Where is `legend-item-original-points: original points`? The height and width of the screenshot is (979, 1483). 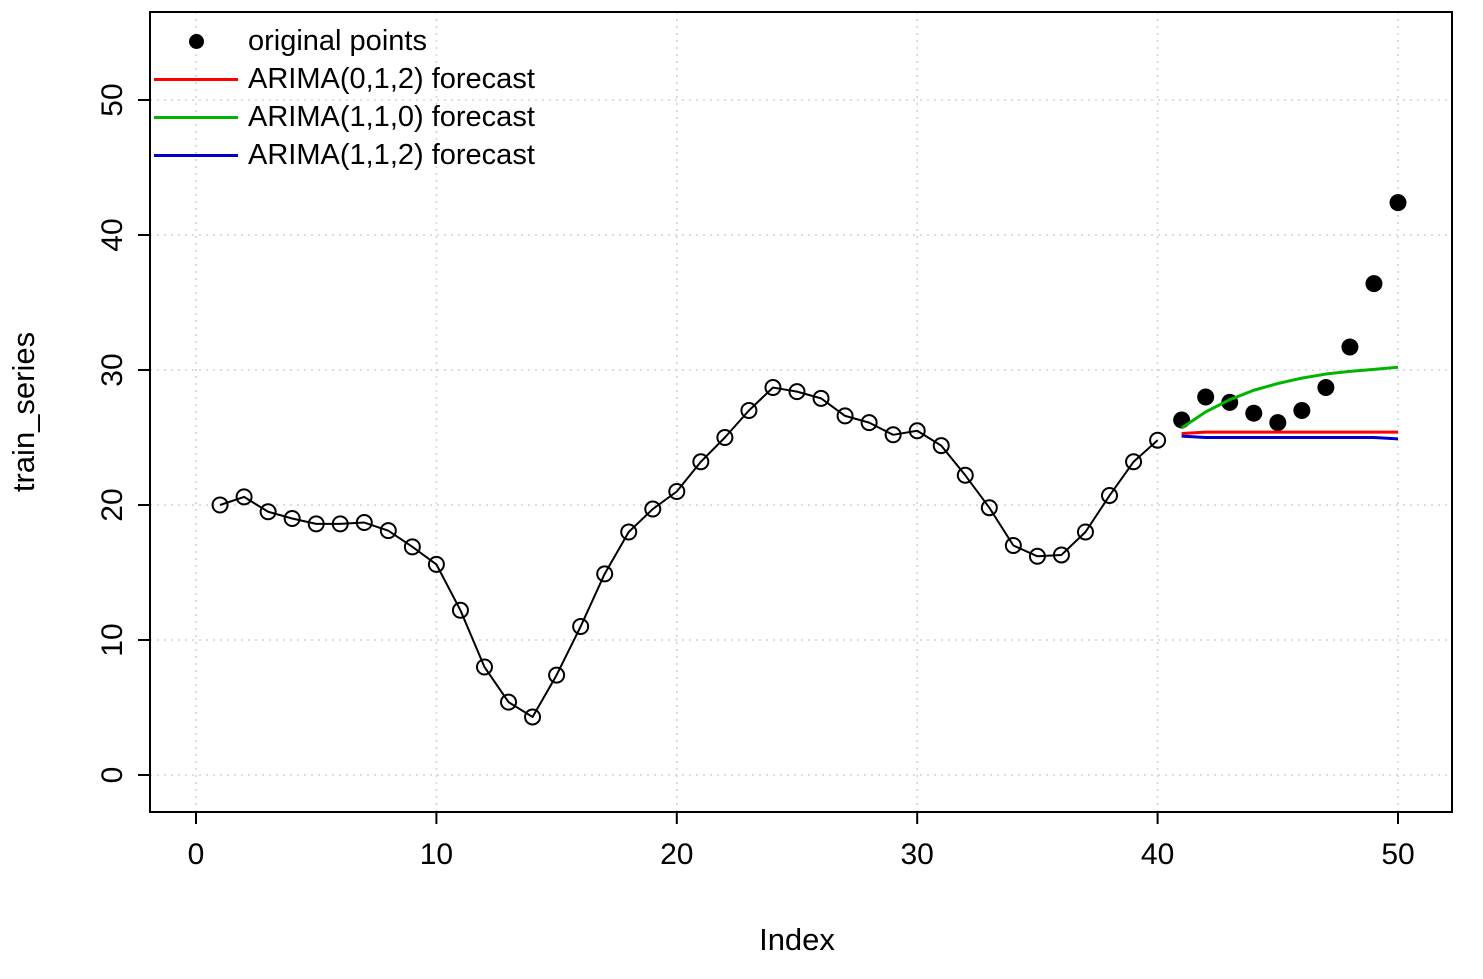 legend-item-original-points: original points is located at coordinates (342, 41).